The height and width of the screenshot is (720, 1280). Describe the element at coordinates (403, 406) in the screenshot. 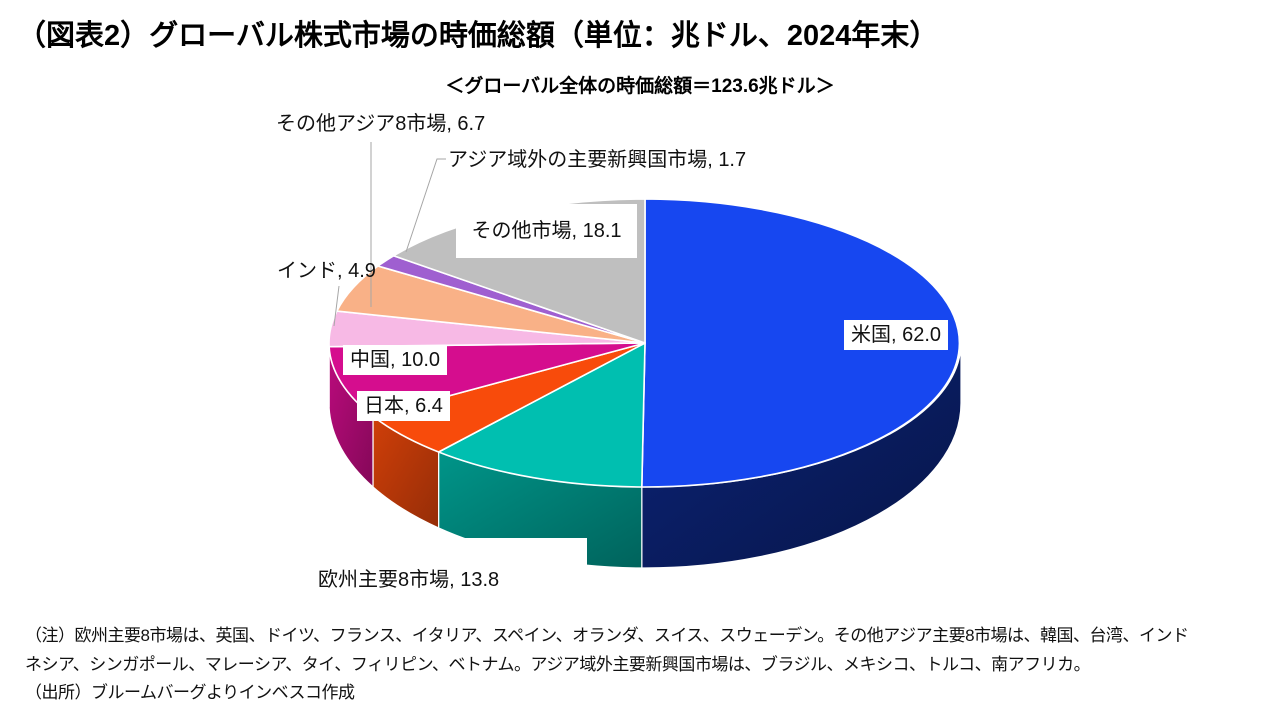

I see `pie-slice-label: 日本, 6.4` at that location.